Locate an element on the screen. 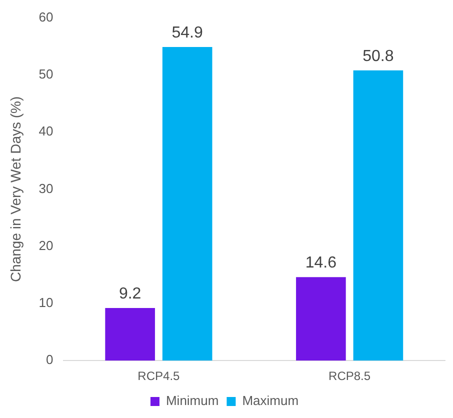 This screenshot has height=418, width=453. x-tick-label: RCP8.5 is located at coordinates (349, 376).